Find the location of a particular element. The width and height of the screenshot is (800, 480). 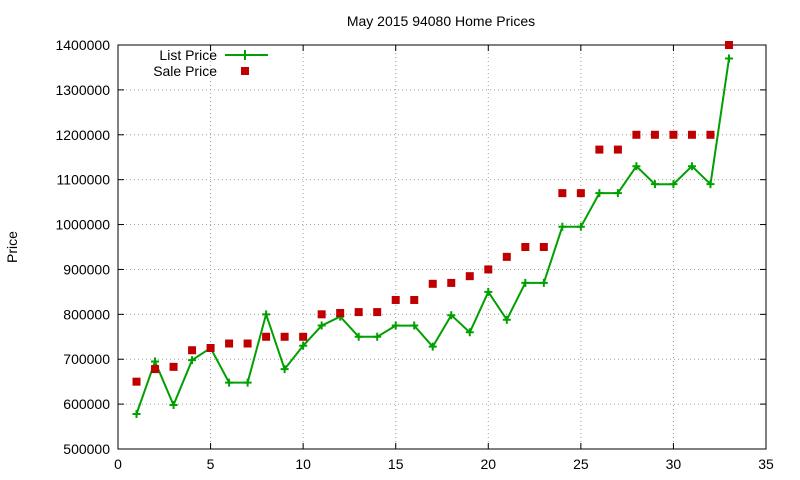

y-tick-label: 900000 is located at coordinates (86, 269).